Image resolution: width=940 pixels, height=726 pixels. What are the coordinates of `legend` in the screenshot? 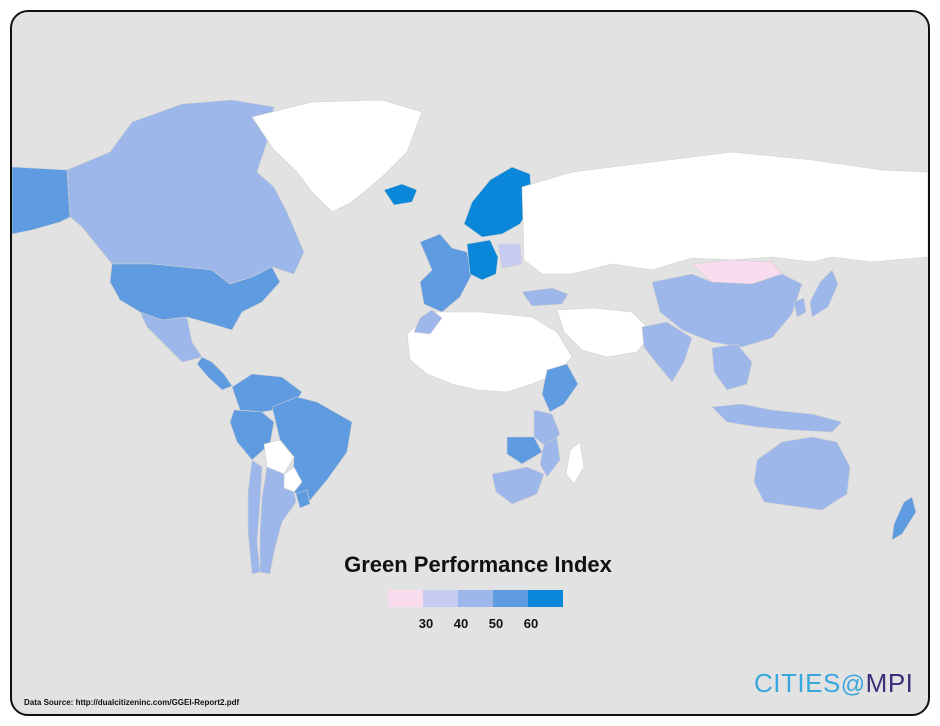 It's located at (475, 598).